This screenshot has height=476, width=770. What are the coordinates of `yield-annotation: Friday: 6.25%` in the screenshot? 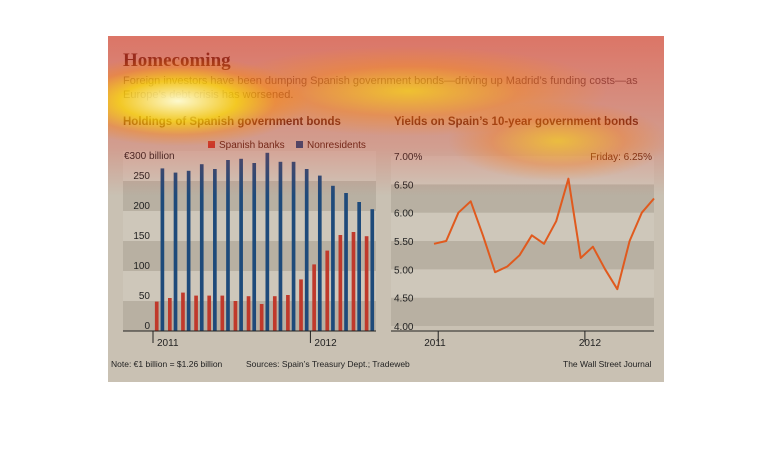 It's located at (621, 157).